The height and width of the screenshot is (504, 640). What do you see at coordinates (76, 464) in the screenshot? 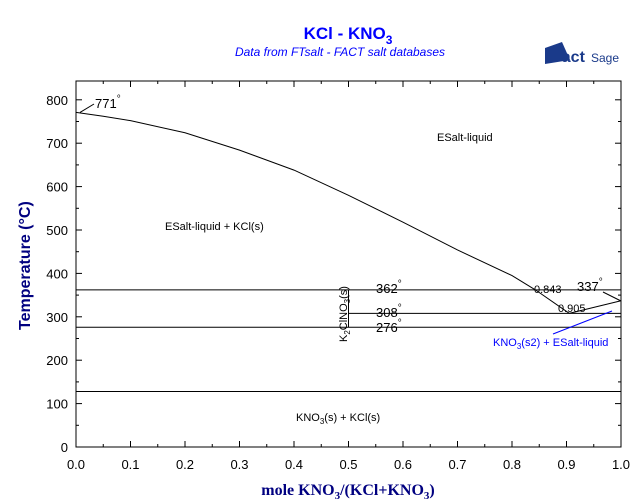
I see `x-tick-label: 0.0` at bounding box center [76, 464].